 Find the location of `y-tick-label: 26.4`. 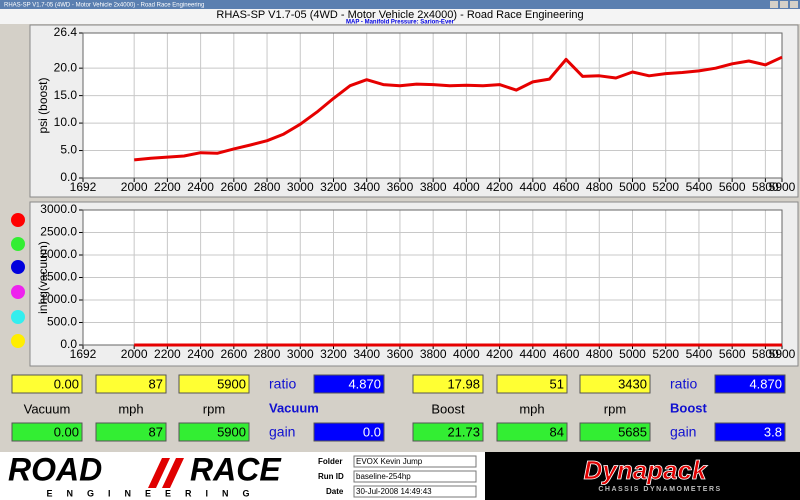

y-tick-label: 26.4 is located at coordinates (66, 32).